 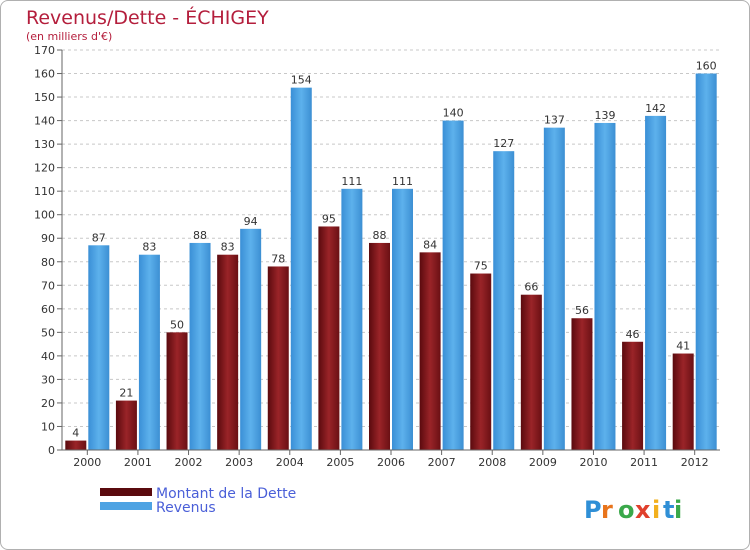 What do you see at coordinates (44, 97) in the screenshot?
I see `y-tick-label: 150` at bounding box center [44, 97].